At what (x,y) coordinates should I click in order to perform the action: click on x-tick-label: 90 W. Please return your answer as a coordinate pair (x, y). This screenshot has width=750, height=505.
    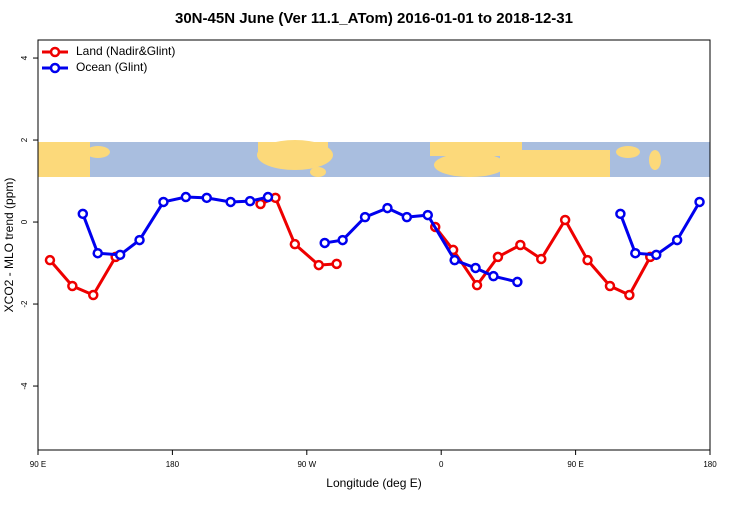
    Looking at the image, I should click on (306, 464).